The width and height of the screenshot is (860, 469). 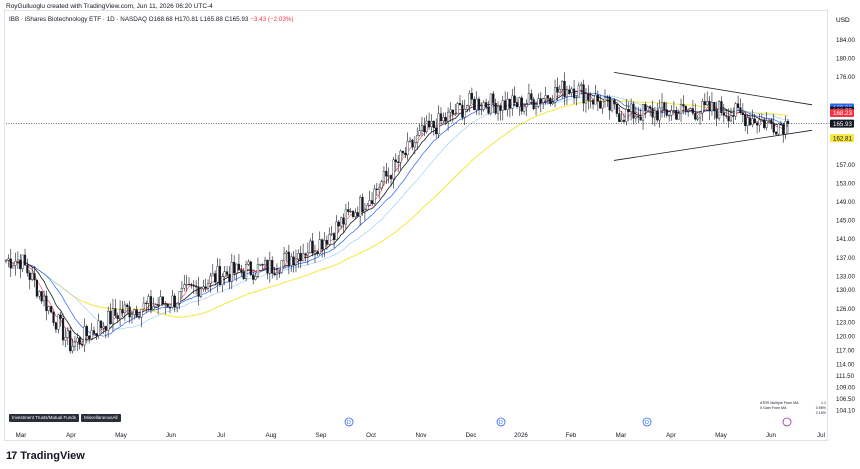 What do you see at coordinates (845, 40) in the screenshot?
I see `y-tick-label: 184.00` at bounding box center [845, 40].